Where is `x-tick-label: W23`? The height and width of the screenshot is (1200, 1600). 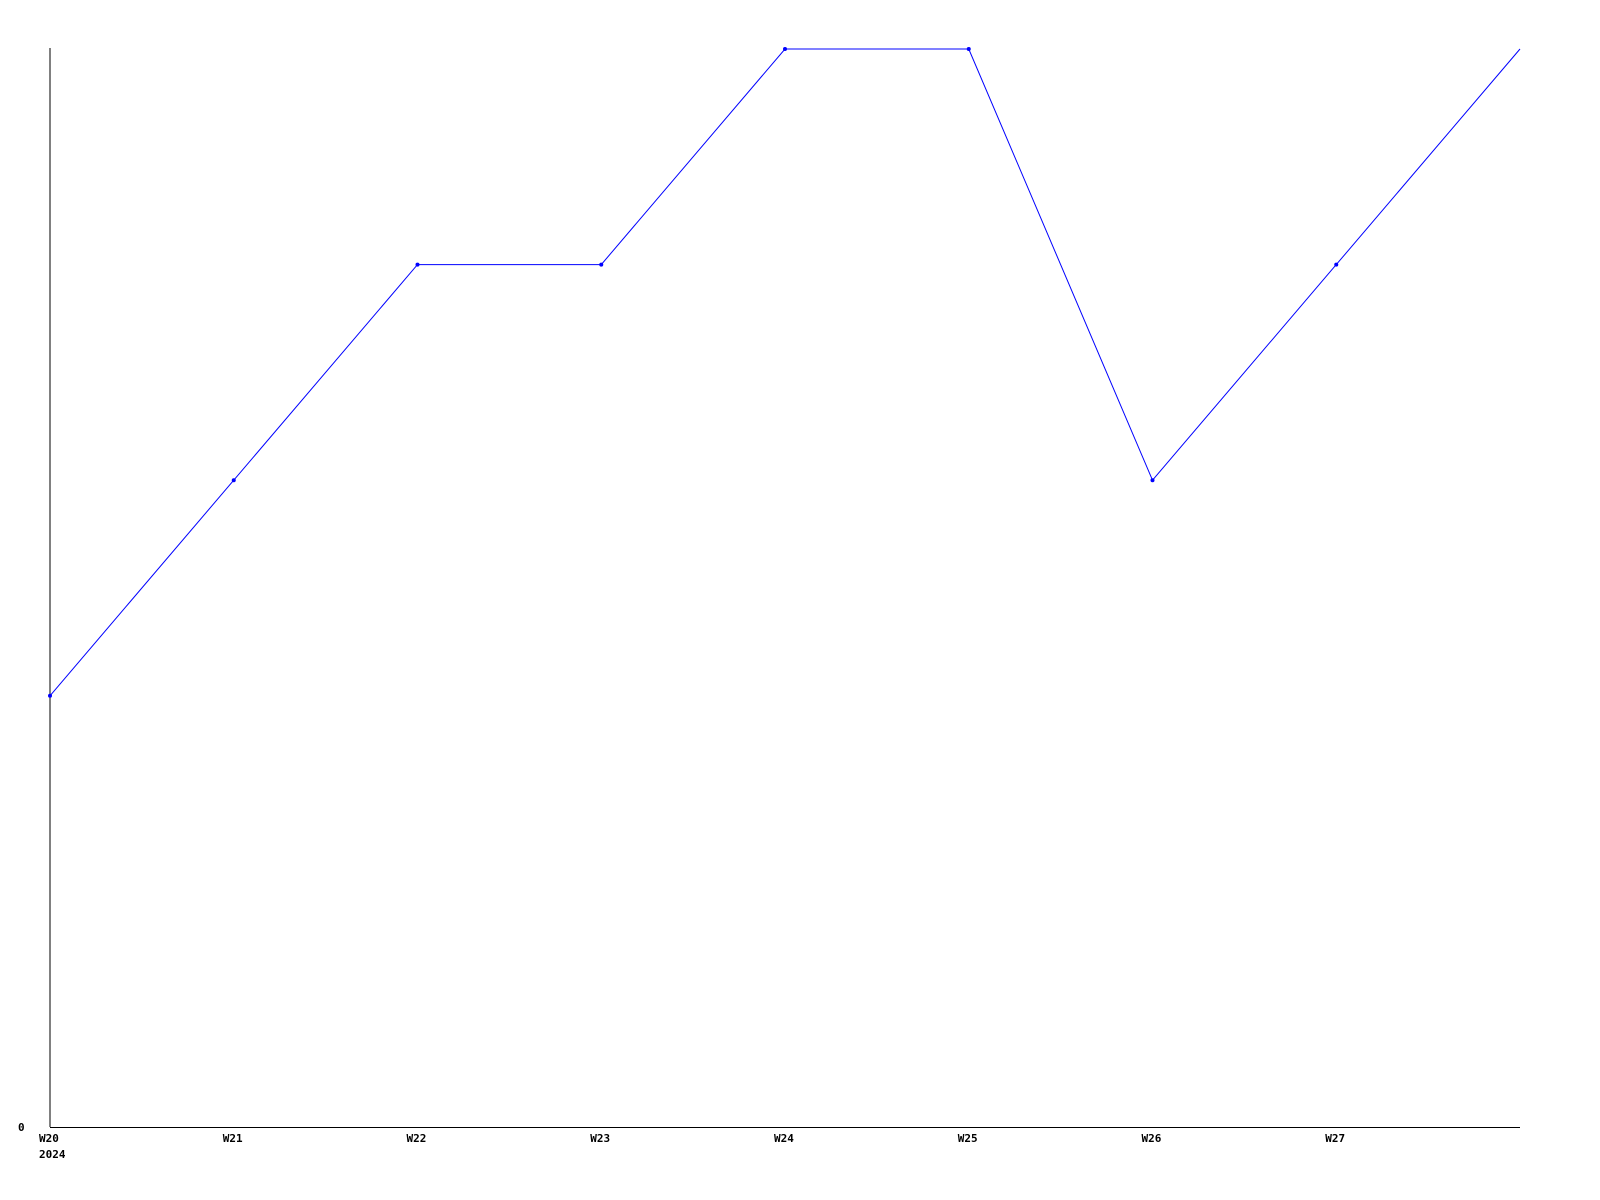 x-tick-label: W23 is located at coordinates (600, 1138).